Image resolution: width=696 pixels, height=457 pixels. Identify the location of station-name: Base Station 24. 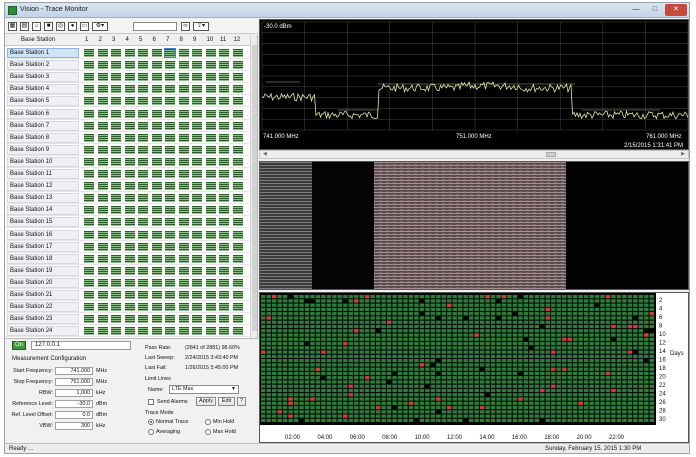
(43, 331).